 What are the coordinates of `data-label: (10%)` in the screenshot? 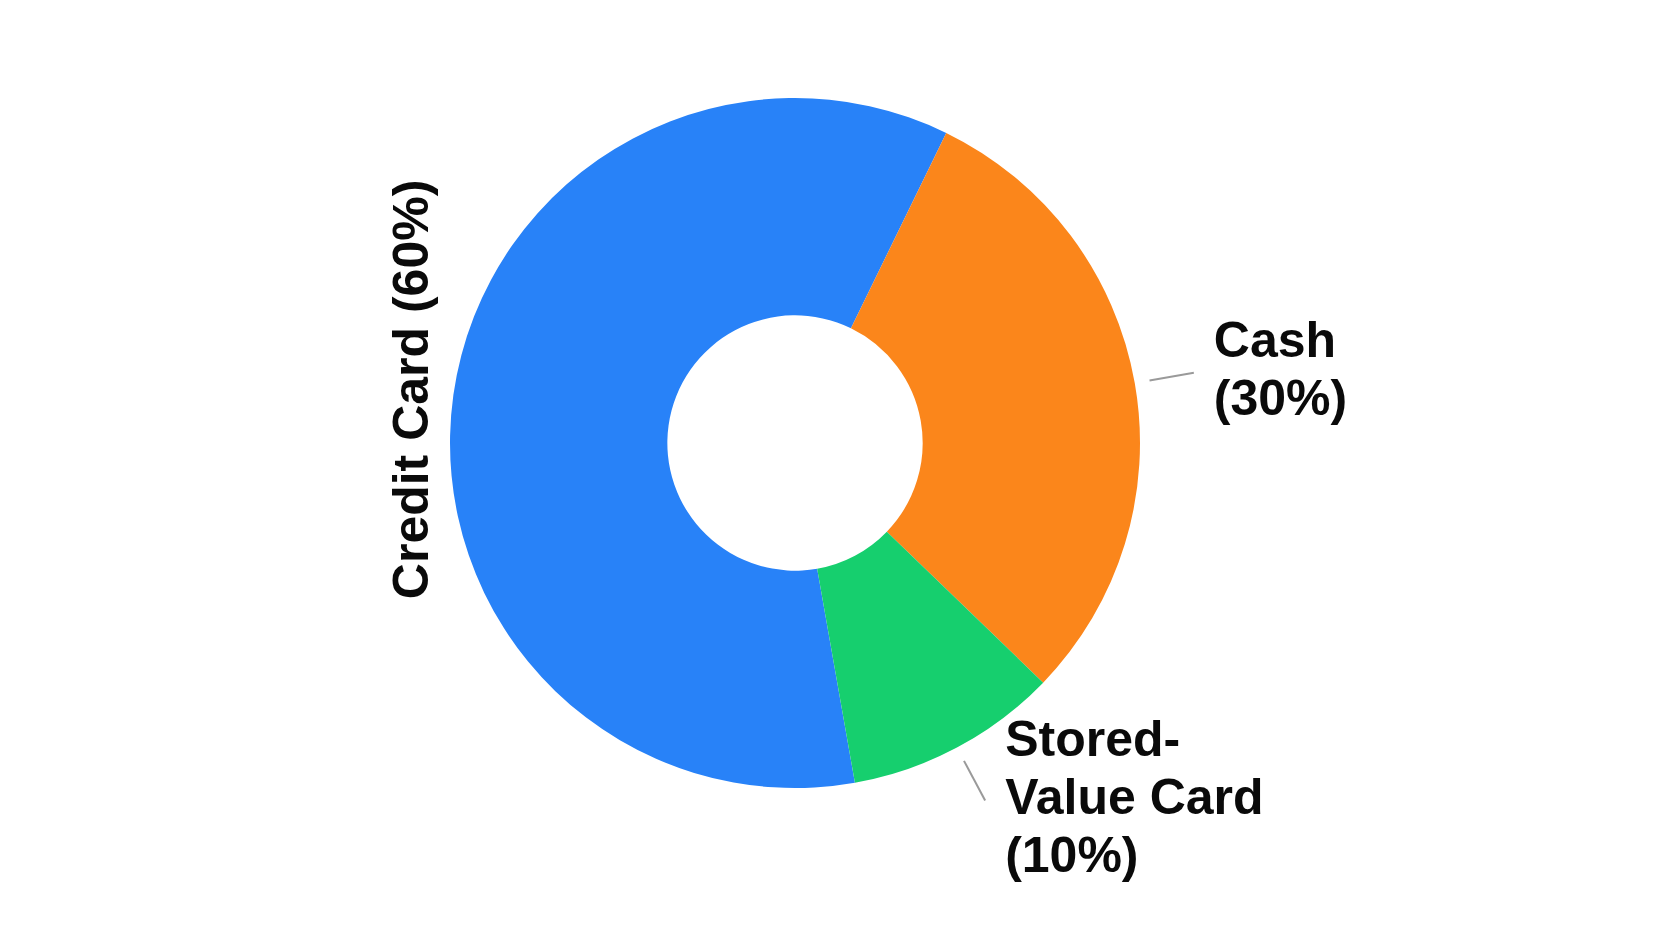 It's located at (1072, 855).